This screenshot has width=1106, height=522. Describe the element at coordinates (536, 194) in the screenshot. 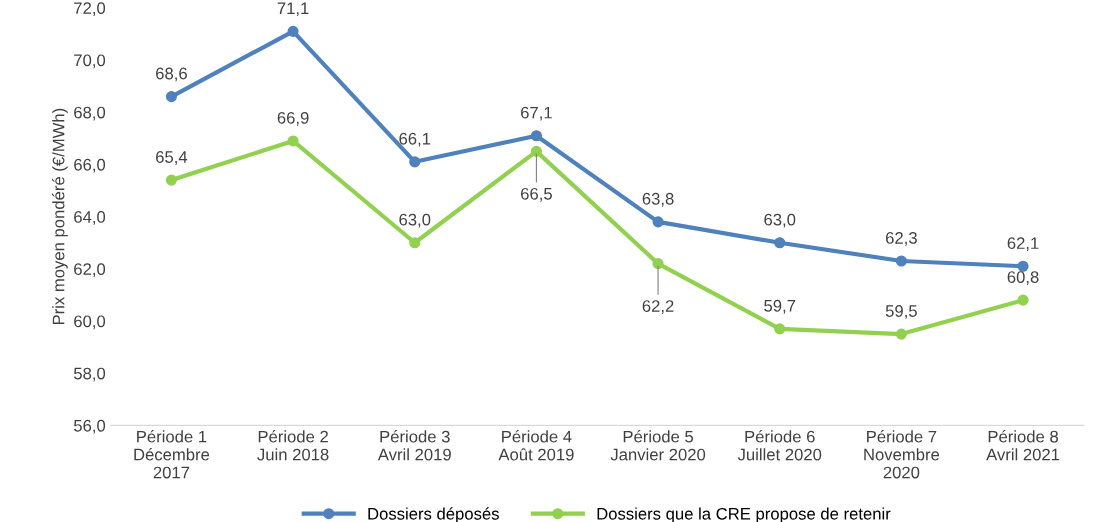

I see `data-label: 66,5` at that location.